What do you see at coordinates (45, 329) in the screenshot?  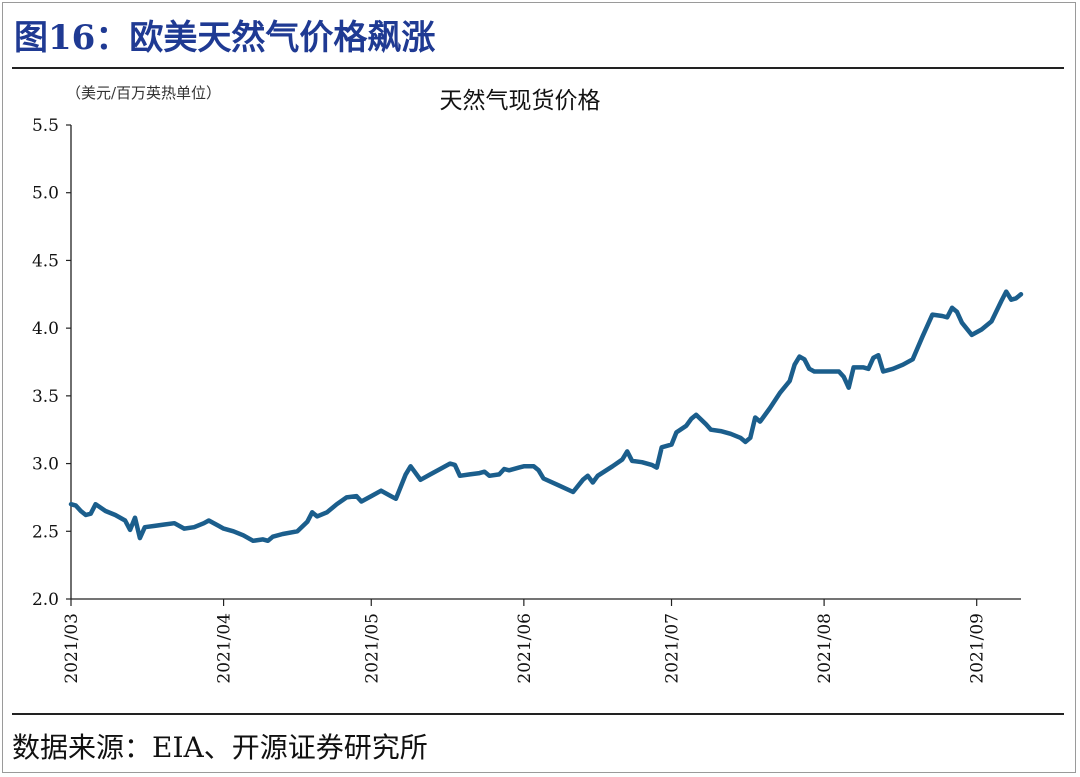 I see `y-tick-label: 4.0` at bounding box center [45, 329].